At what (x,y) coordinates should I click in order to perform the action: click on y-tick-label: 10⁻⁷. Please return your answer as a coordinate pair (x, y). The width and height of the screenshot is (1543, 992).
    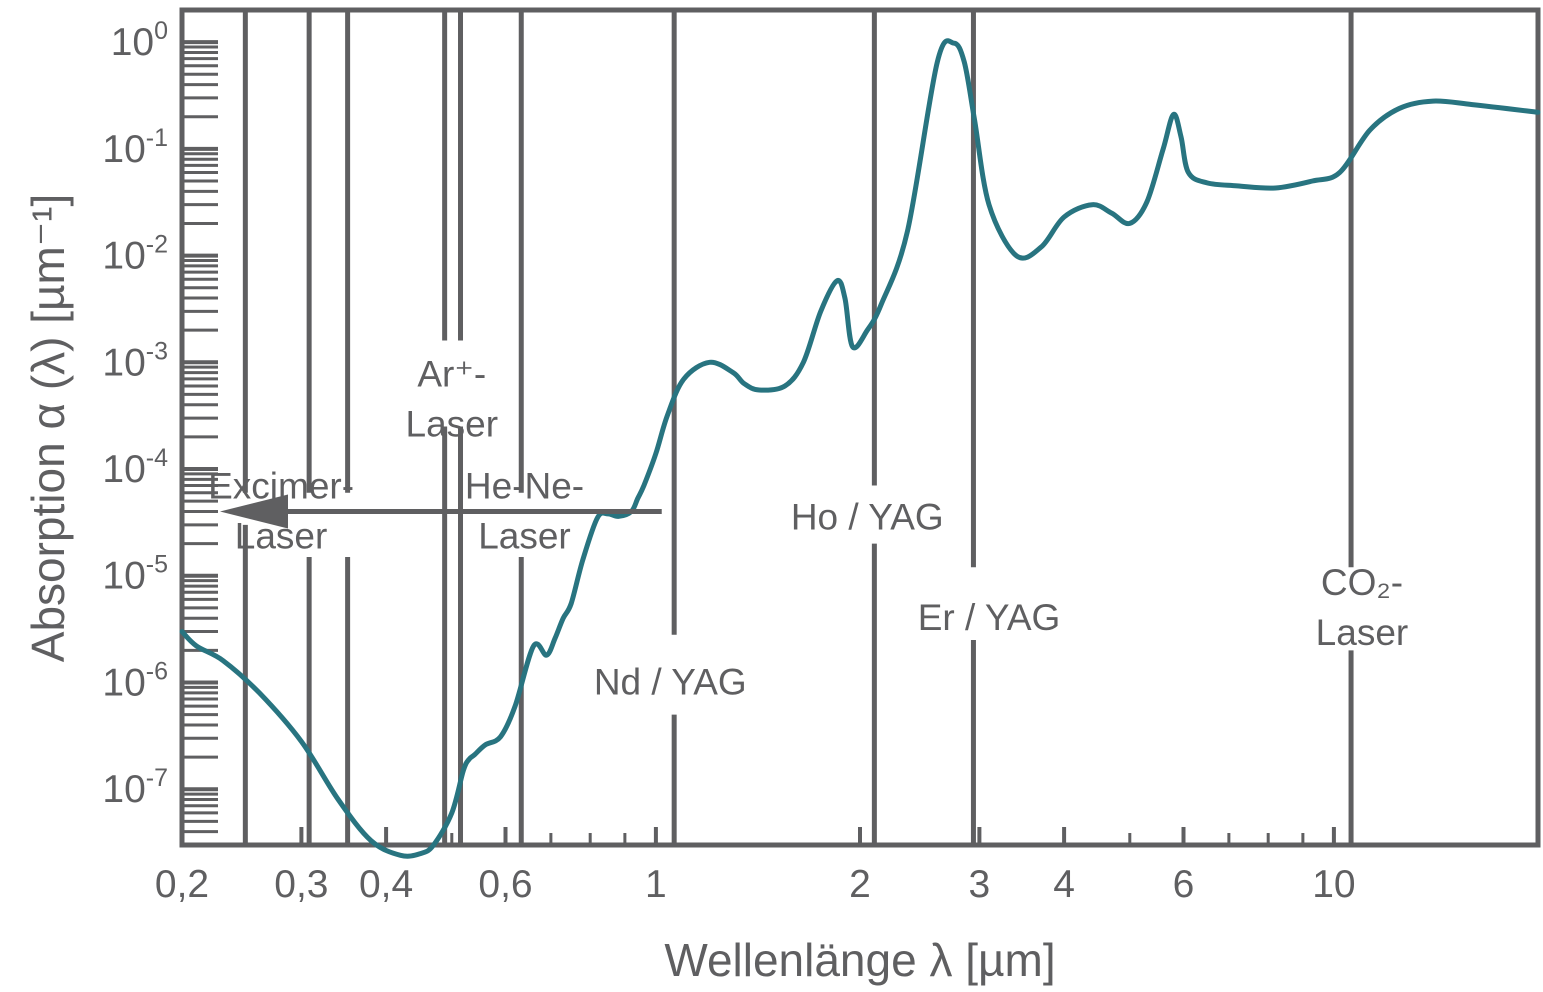
    Looking at the image, I should click on (135, 787).